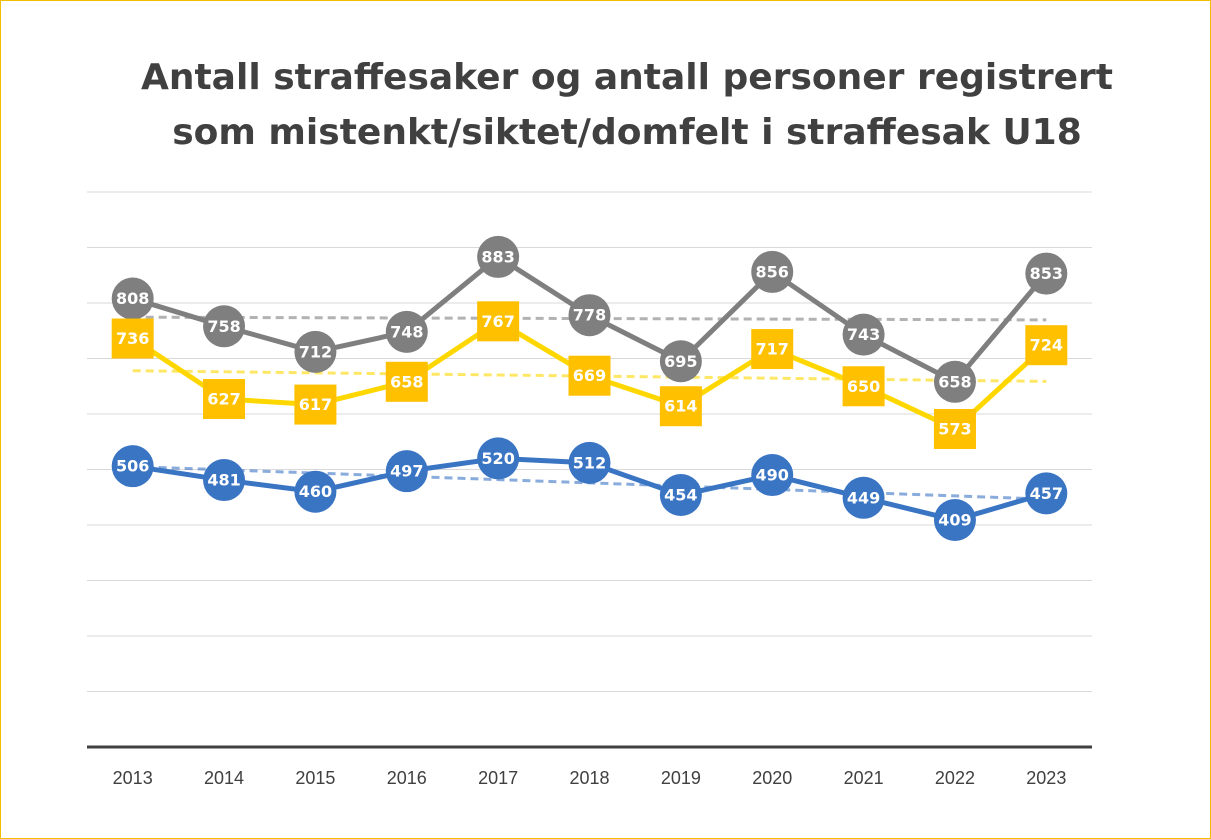  I want to click on value-label: 497, so click(406, 471).